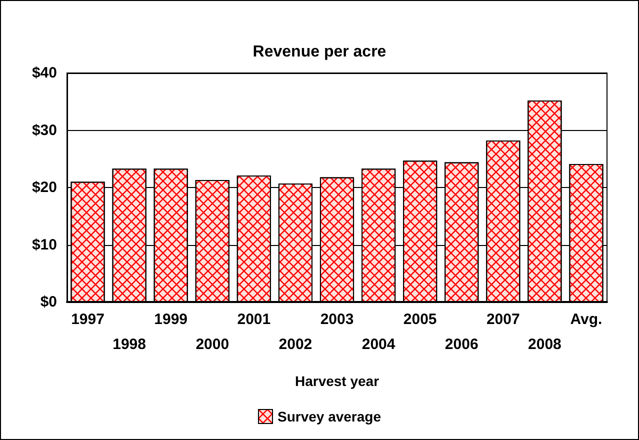 Image resolution: width=639 pixels, height=440 pixels. Describe the element at coordinates (44, 245) in the screenshot. I see `y-tick-label: $10` at that location.